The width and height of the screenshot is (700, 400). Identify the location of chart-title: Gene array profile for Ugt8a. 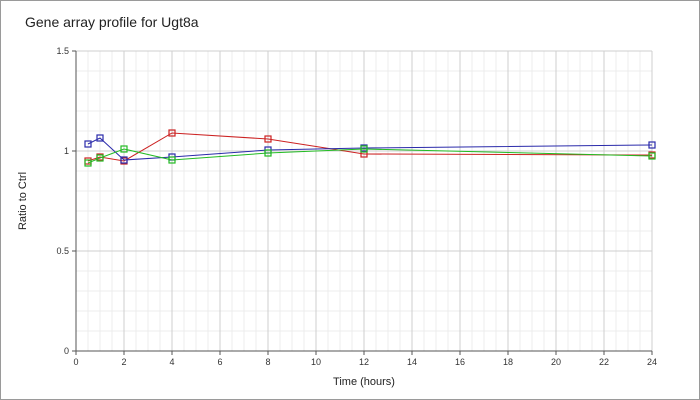
(112, 22).